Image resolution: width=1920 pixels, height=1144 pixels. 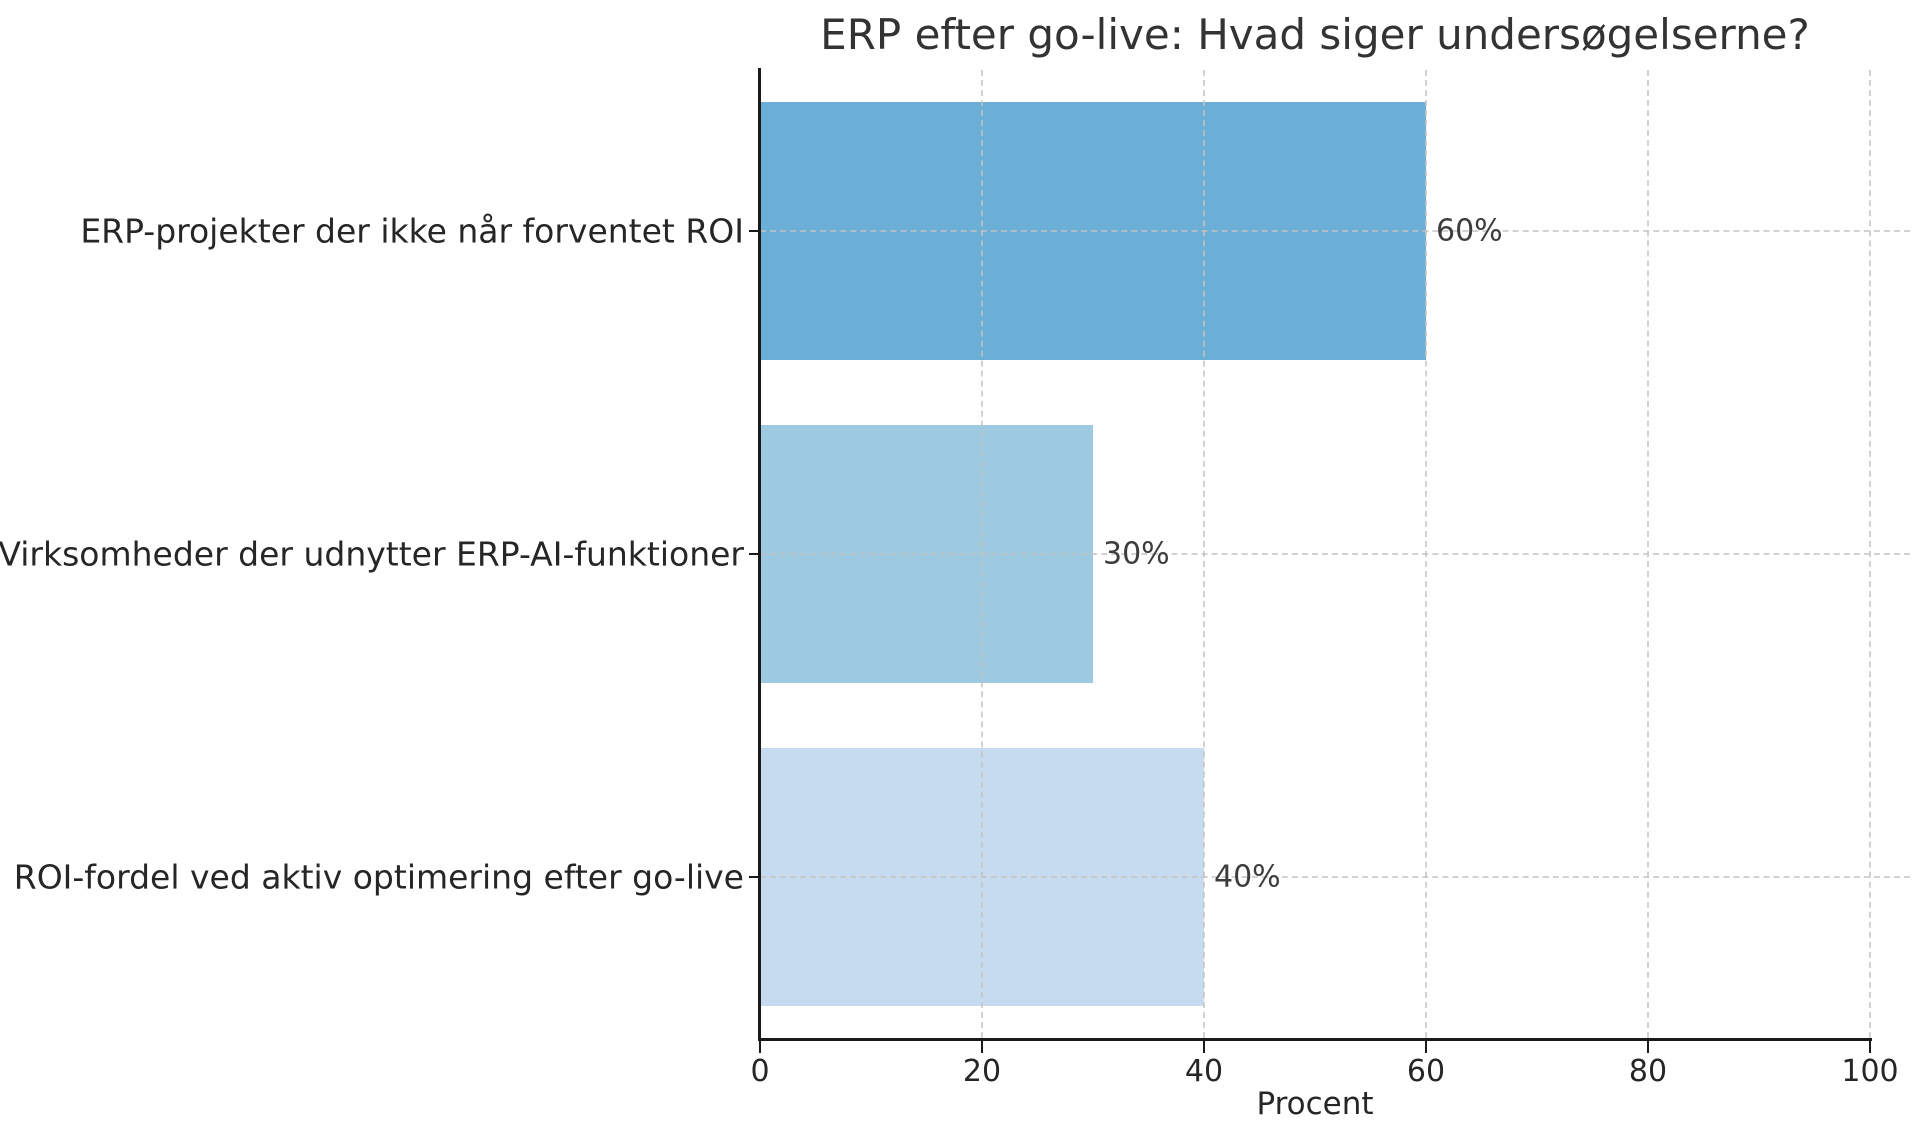 I want to click on x-axis-spine, so click(x=1315, y=1039).